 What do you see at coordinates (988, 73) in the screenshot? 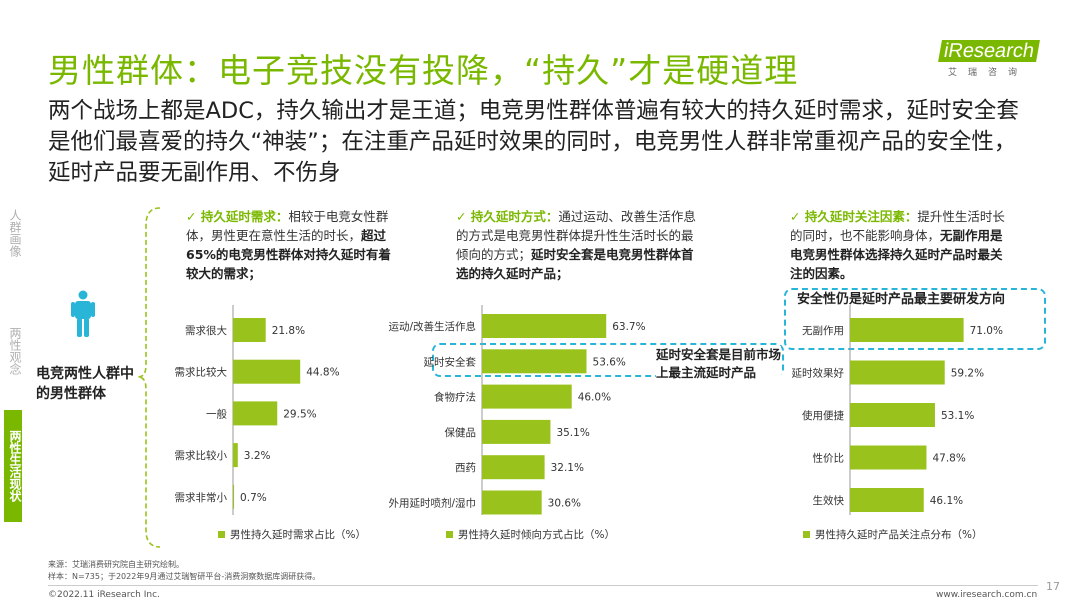
I see `logo-cn: 艾瑞咨询` at bounding box center [988, 73].